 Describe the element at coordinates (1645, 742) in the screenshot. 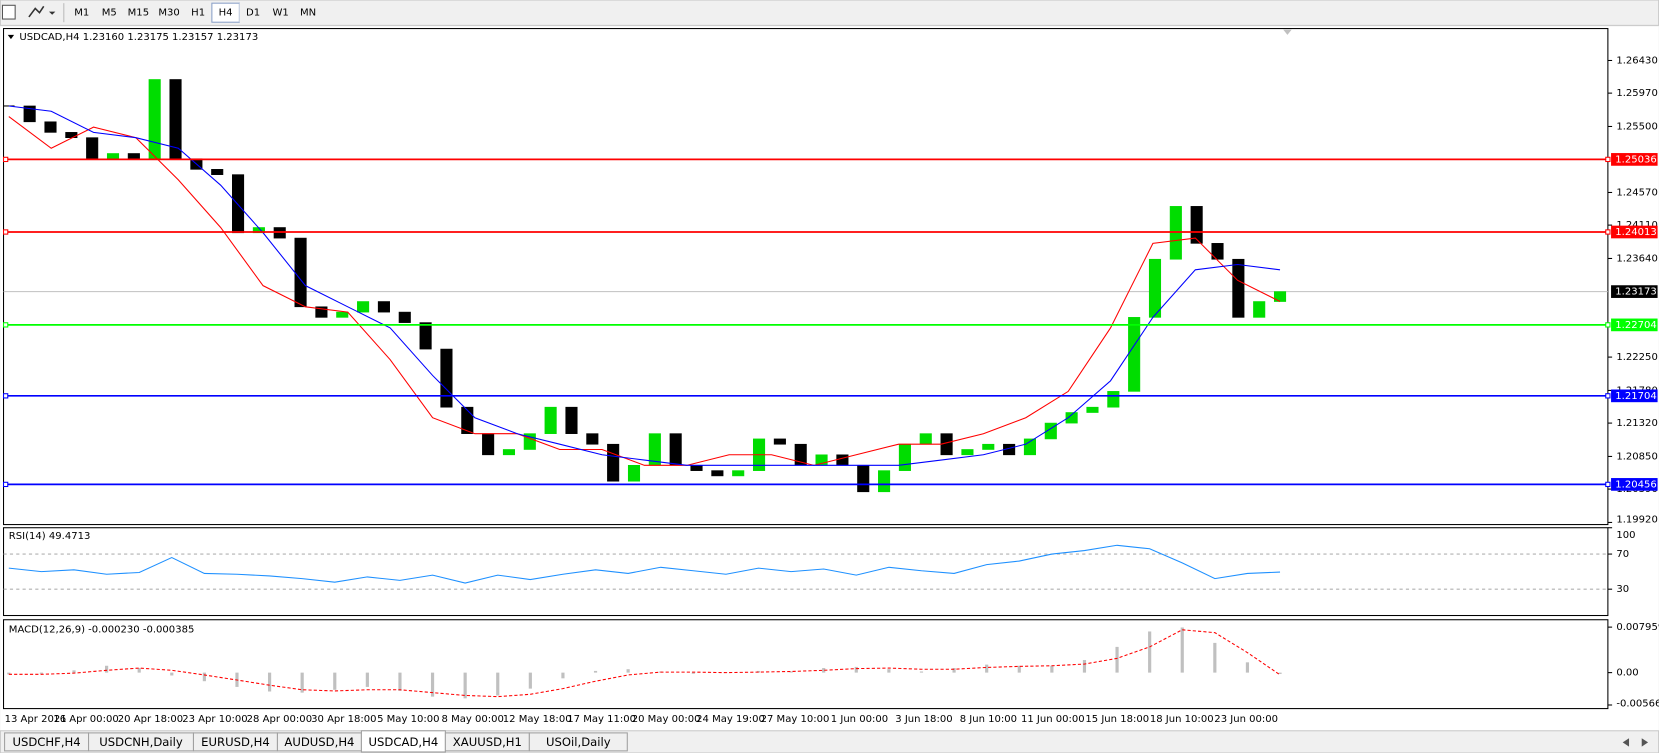

I see `scroll-right` at that location.